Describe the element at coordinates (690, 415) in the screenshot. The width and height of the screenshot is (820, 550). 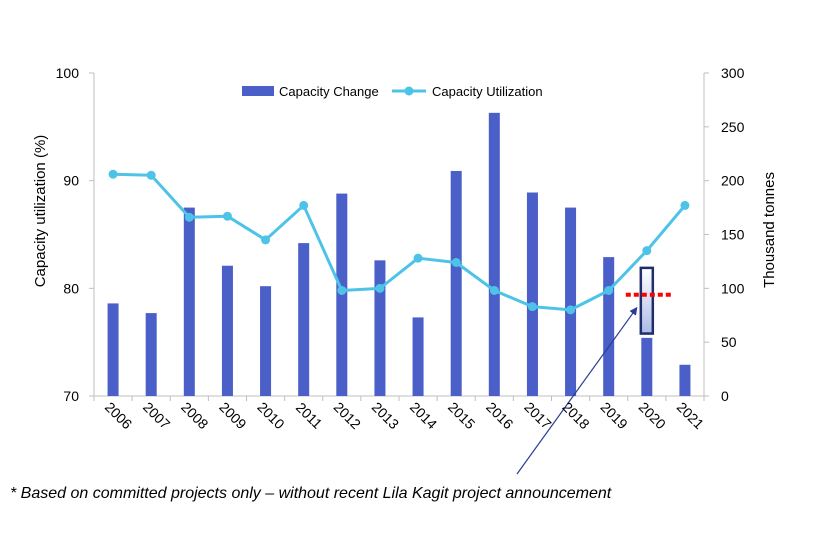
I see `x-tick-label: 2021` at that location.